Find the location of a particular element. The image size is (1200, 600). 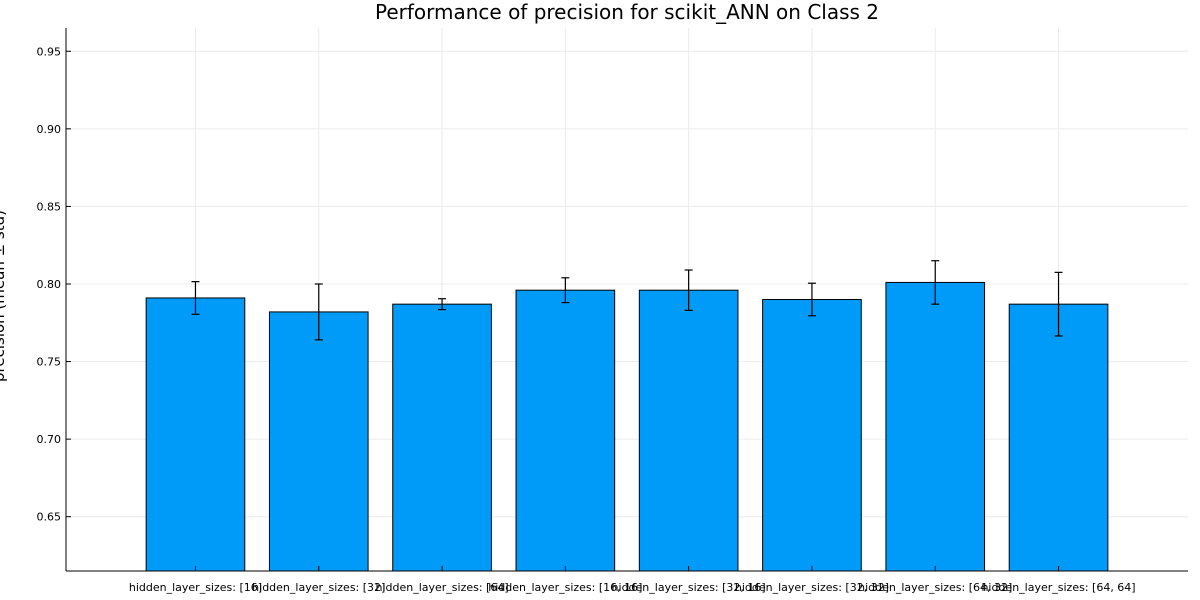

x-tick-label: hidden_layer_sizes: [64] is located at coordinates (441, 587).